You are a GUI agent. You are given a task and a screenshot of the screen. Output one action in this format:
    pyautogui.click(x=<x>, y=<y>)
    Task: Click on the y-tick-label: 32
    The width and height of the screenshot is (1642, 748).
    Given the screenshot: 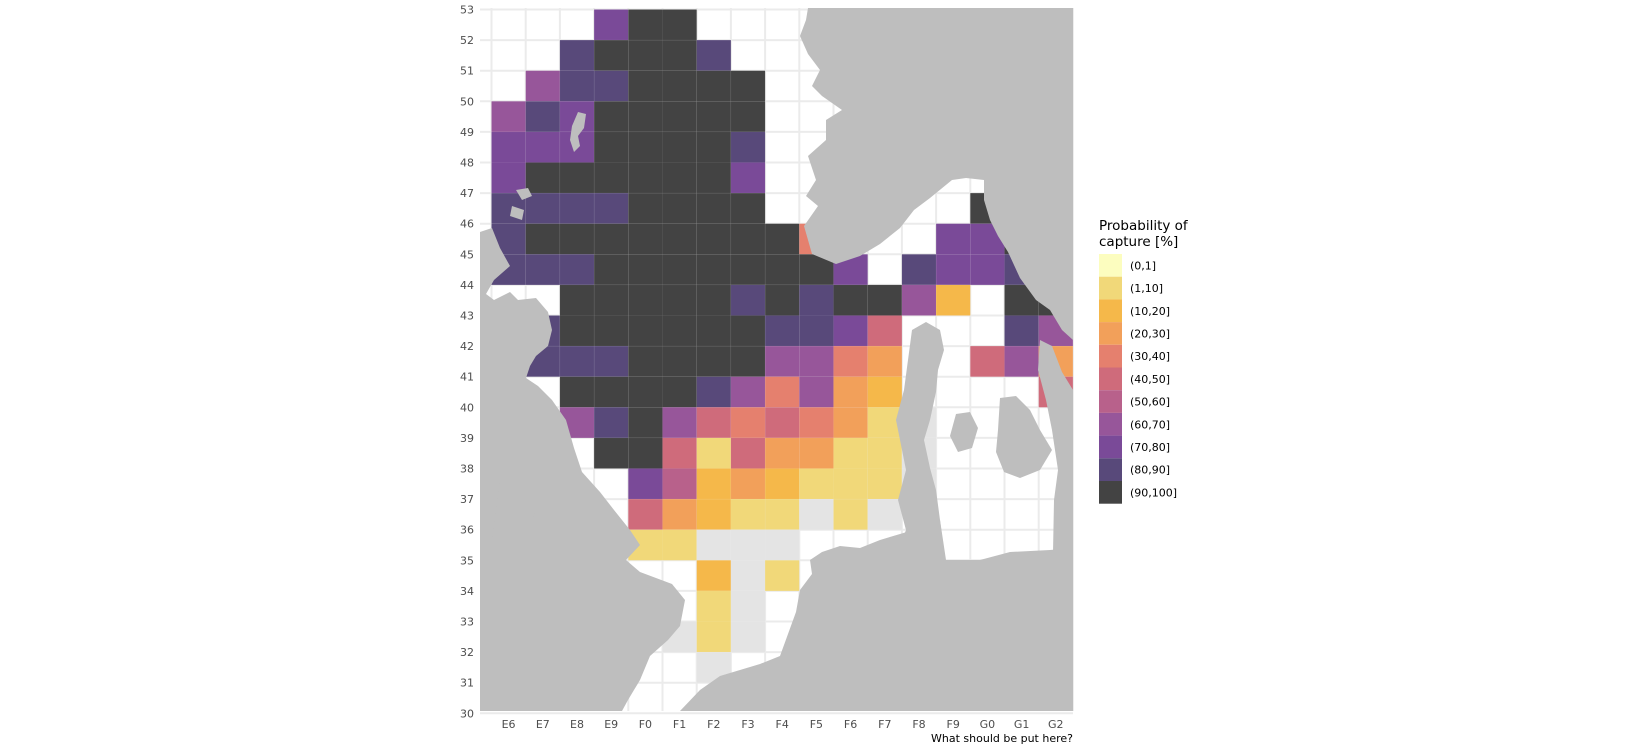 What is the action you would take?
    pyautogui.click(x=467, y=652)
    